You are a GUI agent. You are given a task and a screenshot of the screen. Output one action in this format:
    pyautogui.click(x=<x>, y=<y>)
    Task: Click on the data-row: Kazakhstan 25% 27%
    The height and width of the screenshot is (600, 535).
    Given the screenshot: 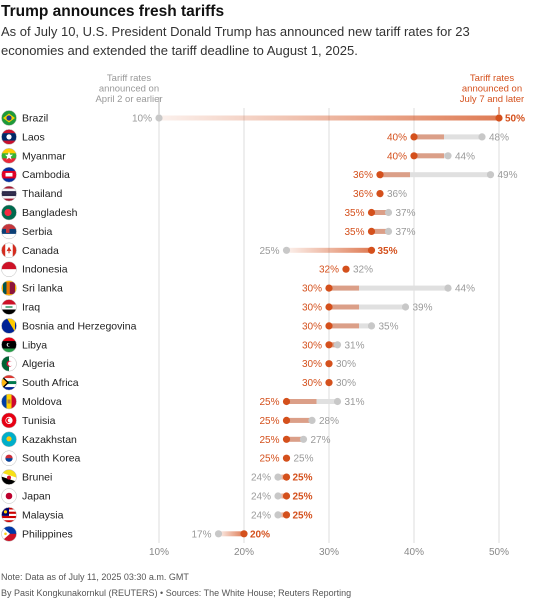 What is the action you would take?
    pyautogui.click(x=176, y=440)
    